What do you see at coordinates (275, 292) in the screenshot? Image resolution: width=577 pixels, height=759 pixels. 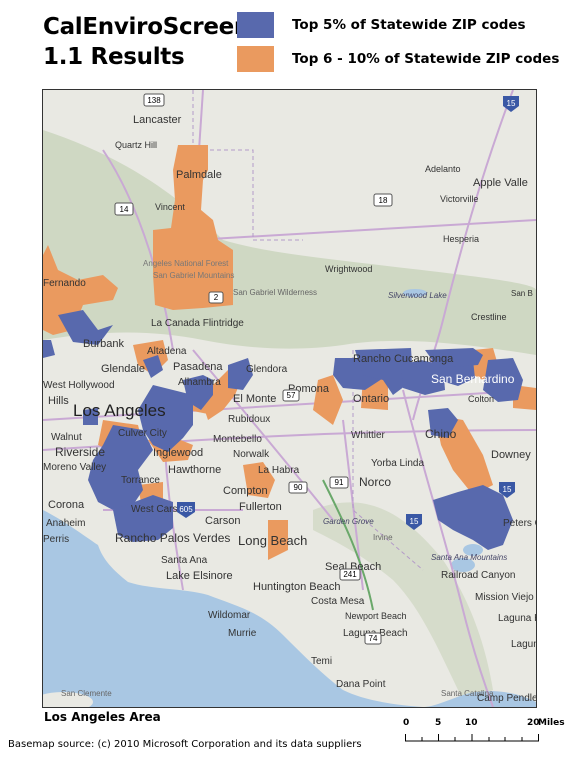 I see `place-label: San Gabriel Wilderness` at bounding box center [275, 292].